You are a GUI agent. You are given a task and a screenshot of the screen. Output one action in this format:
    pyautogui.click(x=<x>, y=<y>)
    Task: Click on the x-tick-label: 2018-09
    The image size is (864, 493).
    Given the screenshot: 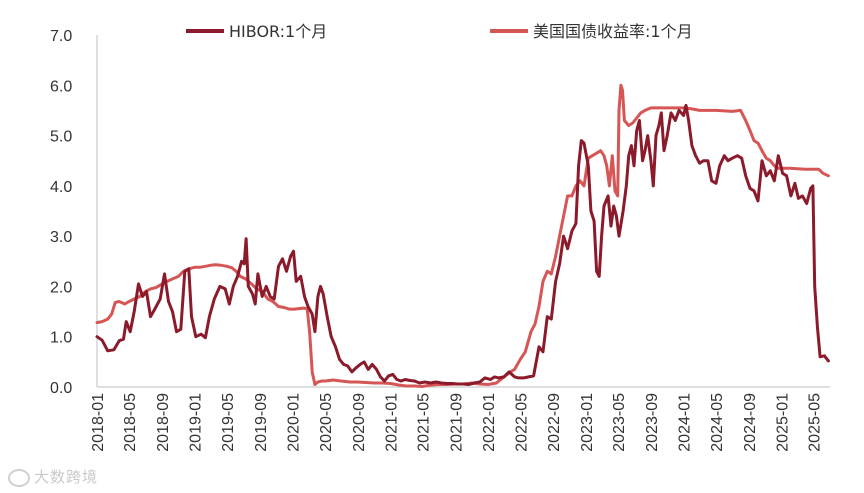 What is the action you would take?
    pyautogui.click(x=163, y=422)
    